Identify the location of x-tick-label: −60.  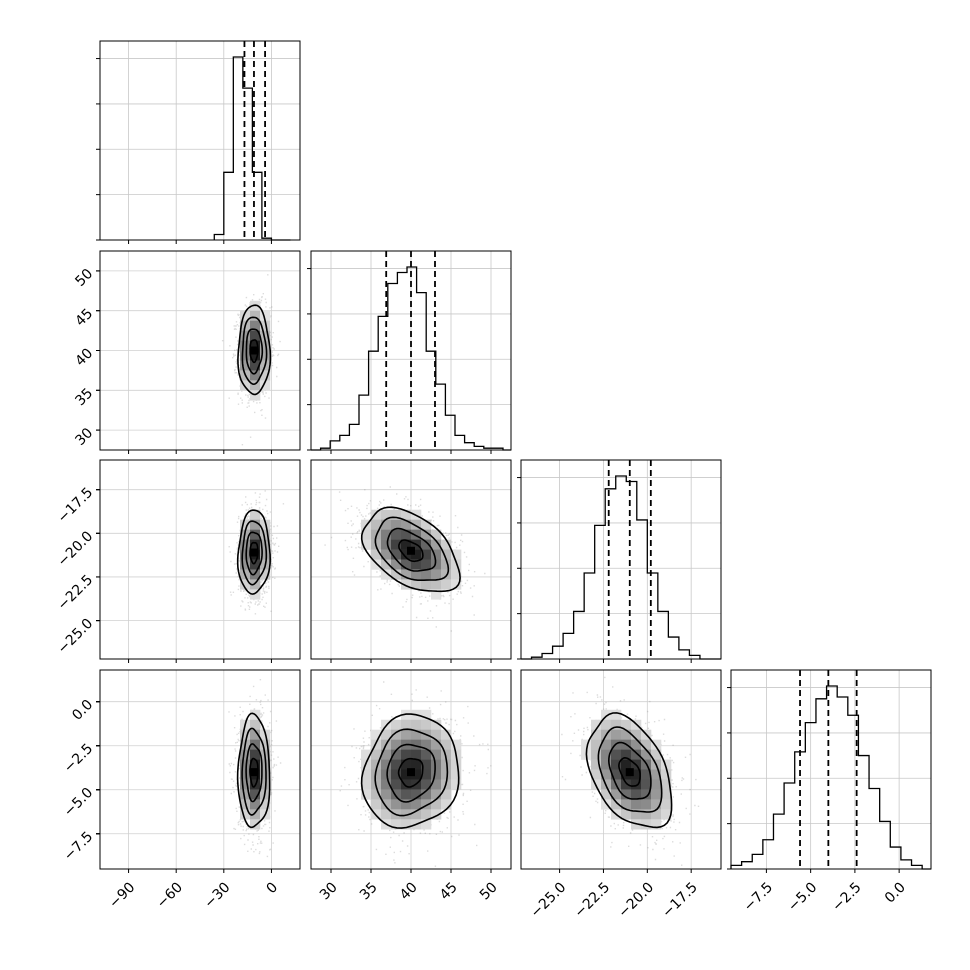
(170, 895).